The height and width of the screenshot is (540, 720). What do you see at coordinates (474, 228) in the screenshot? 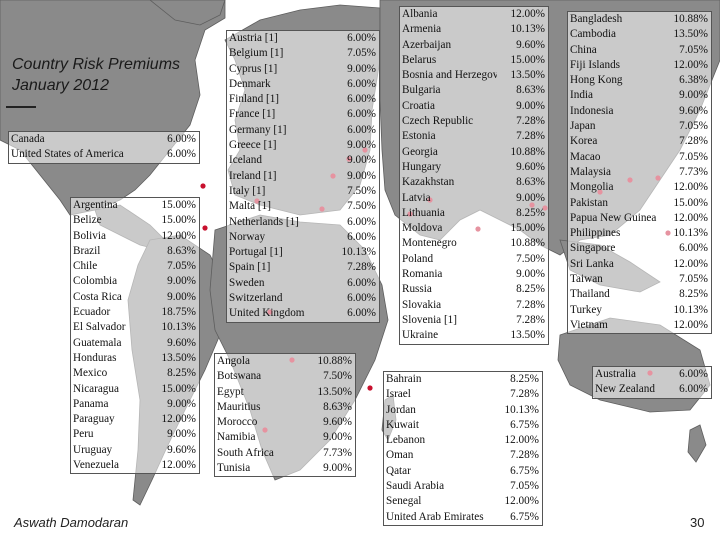
I see `table-row: Moldova 15.00%` at bounding box center [474, 228].